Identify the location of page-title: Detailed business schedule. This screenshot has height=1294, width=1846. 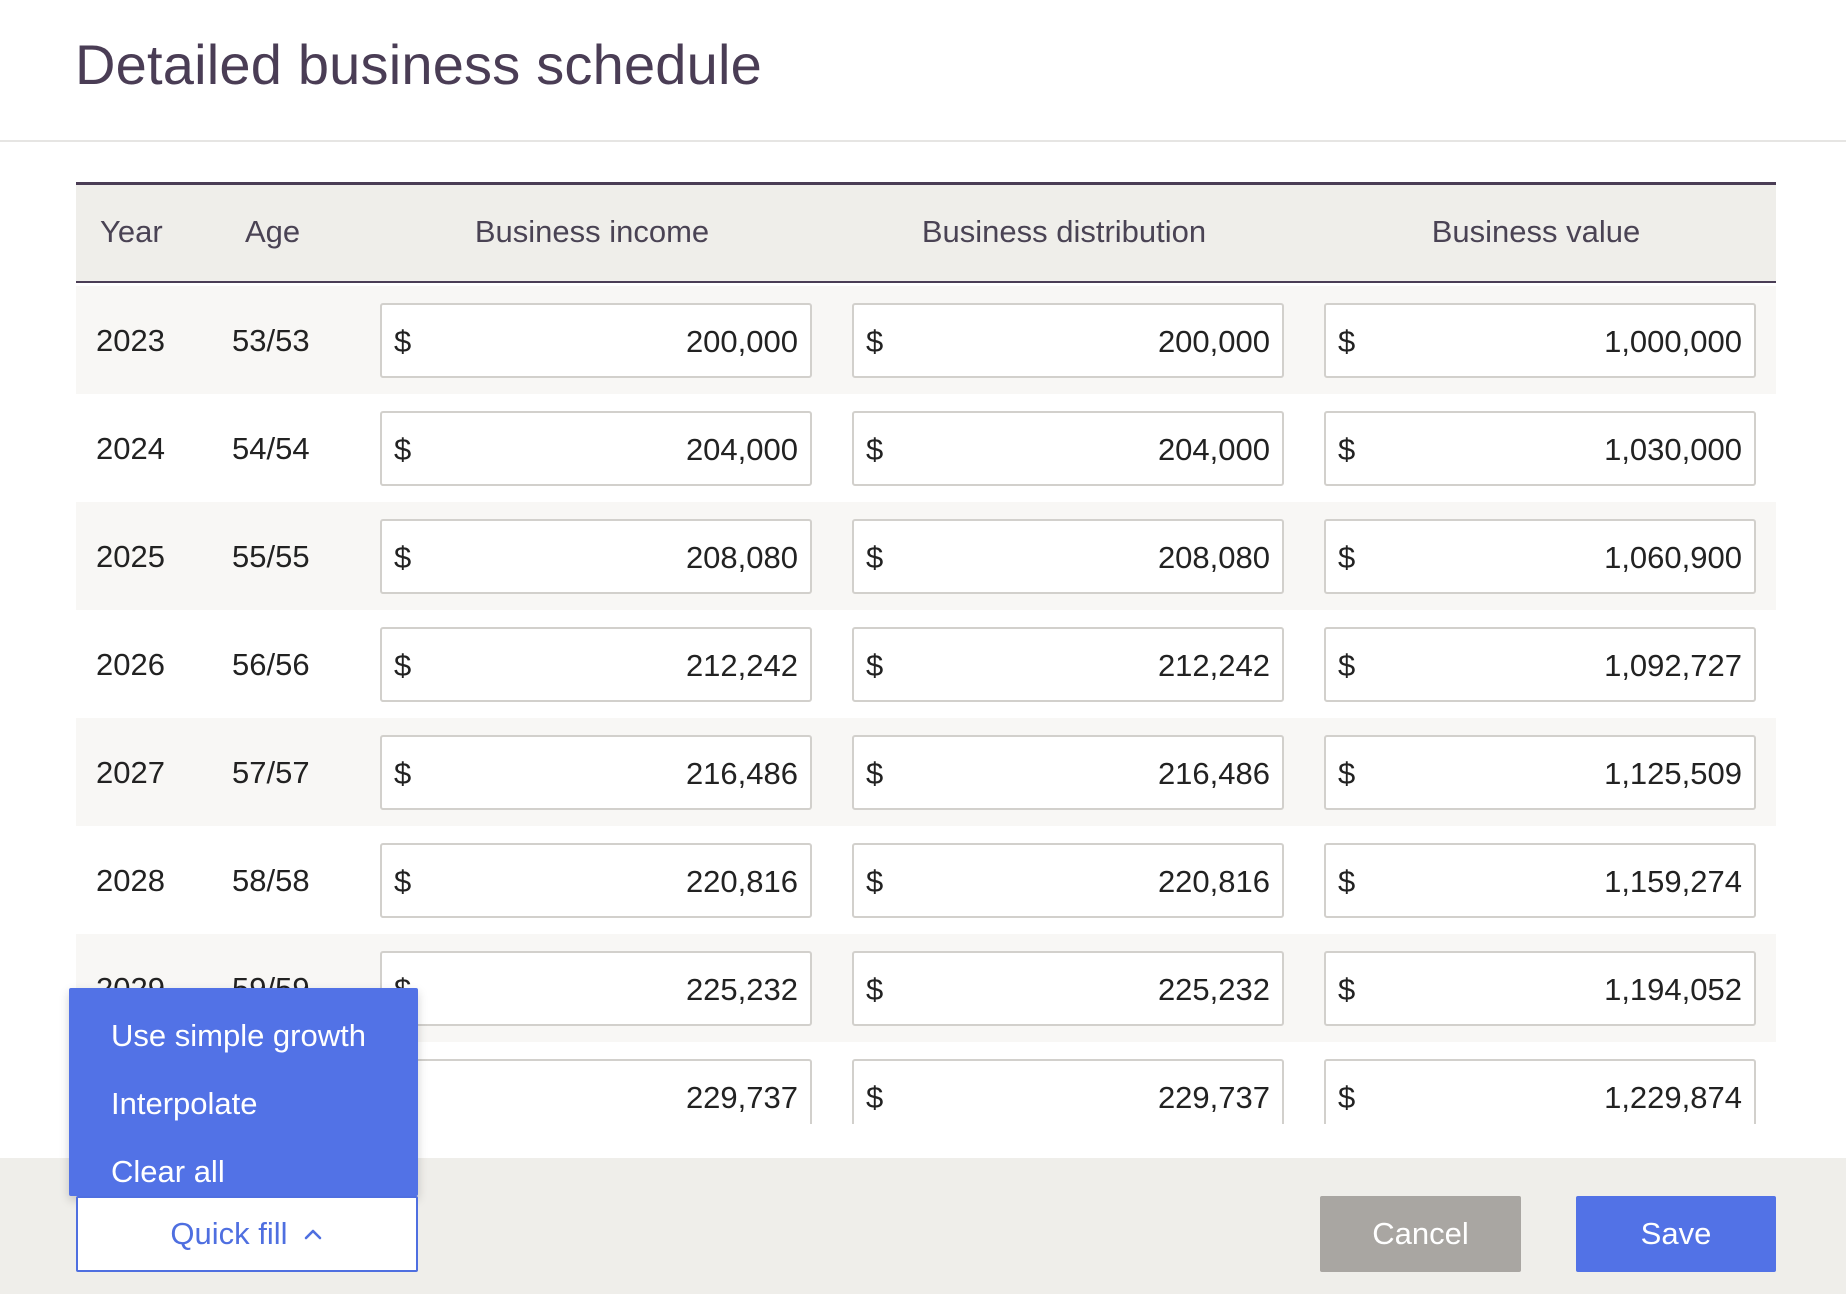
(418, 64).